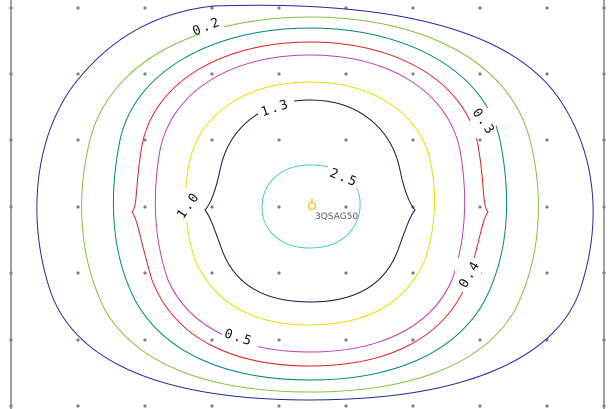  I want to click on luminaire-icon, so click(312, 204).